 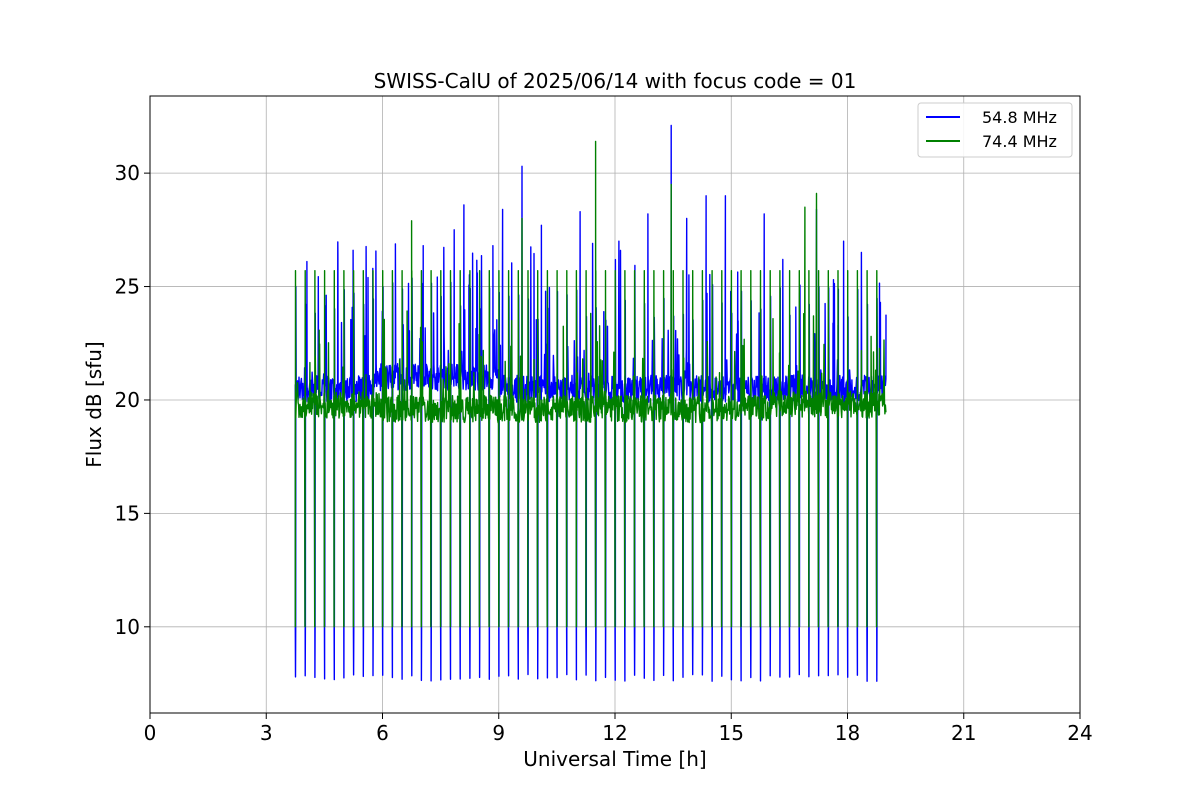 What do you see at coordinates (94, 404) in the screenshot?
I see `y-axis-label: Flux dB [sfu]` at bounding box center [94, 404].